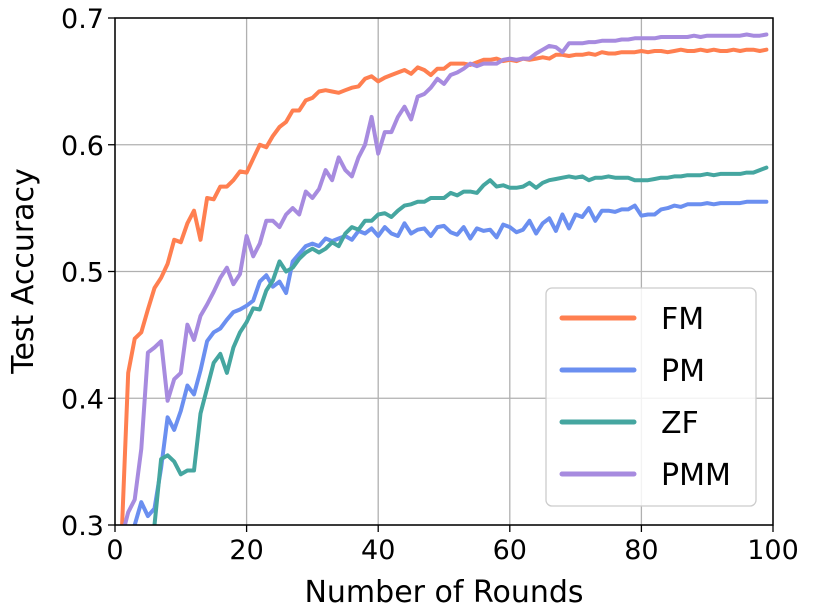 This screenshot has width=814, height=610. Describe the element at coordinates (378, 550) in the screenshot. I see `x-tick-label: 40` at that location.